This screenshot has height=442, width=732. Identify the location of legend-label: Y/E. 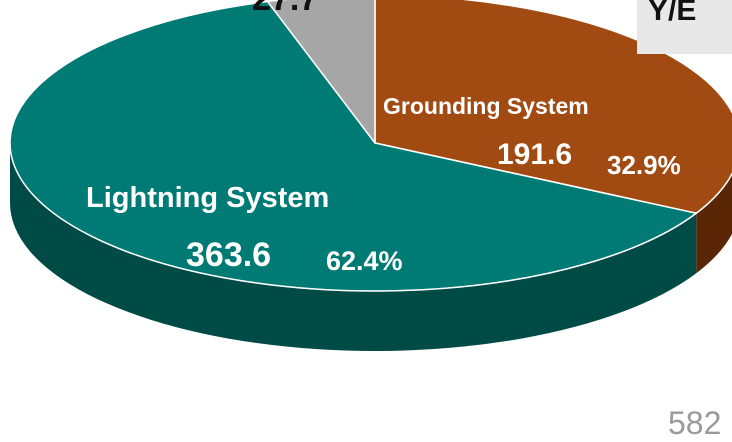
(672, 13).